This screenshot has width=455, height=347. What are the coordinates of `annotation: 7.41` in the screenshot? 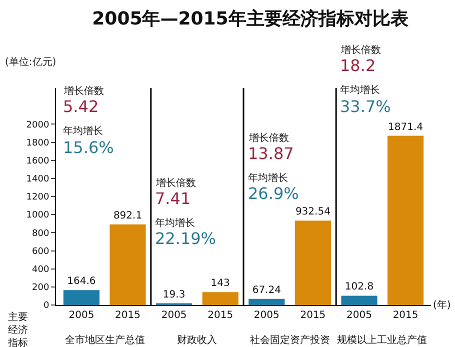 It's located at (173, 198).